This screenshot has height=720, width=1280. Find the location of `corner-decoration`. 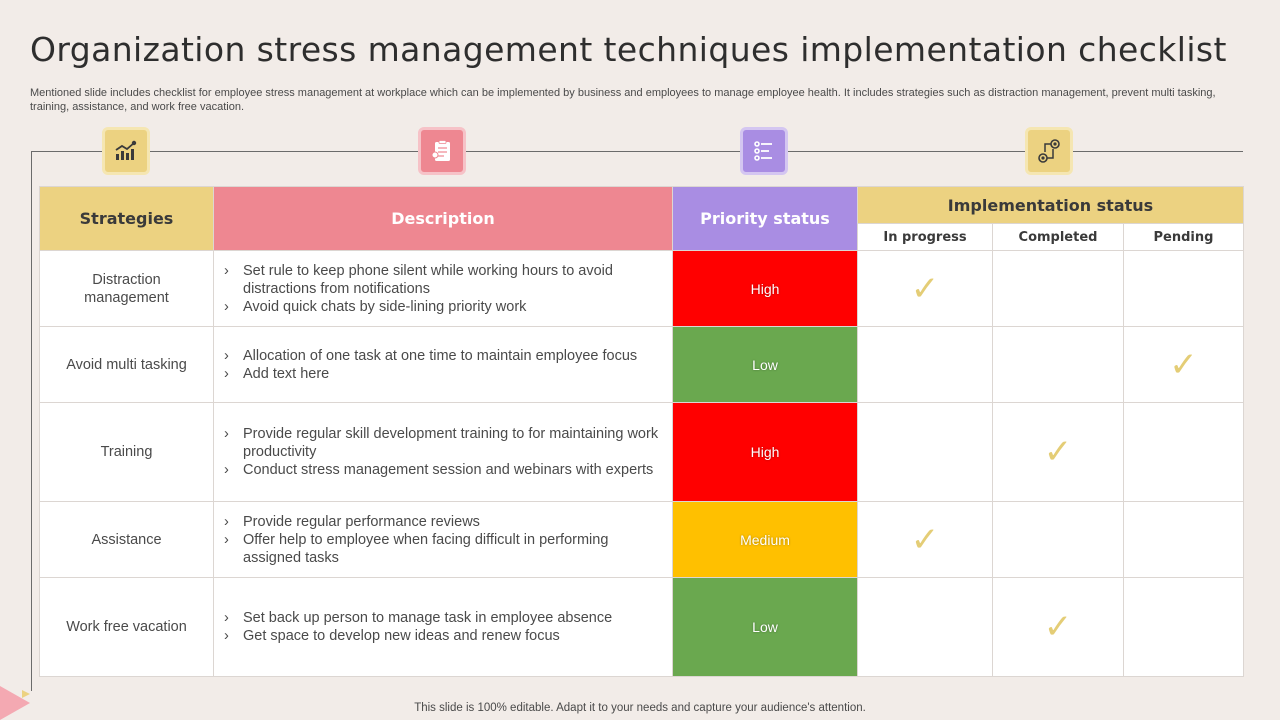

corner-decoration is located at coordinates (15, 703).